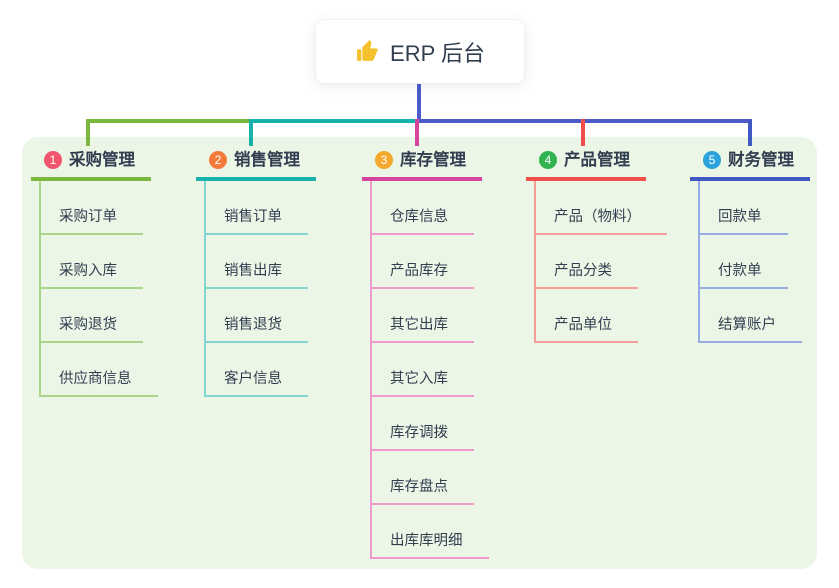 The image size is (839, 588). I want to click on child-node: 结算账户, so click(755, 316).